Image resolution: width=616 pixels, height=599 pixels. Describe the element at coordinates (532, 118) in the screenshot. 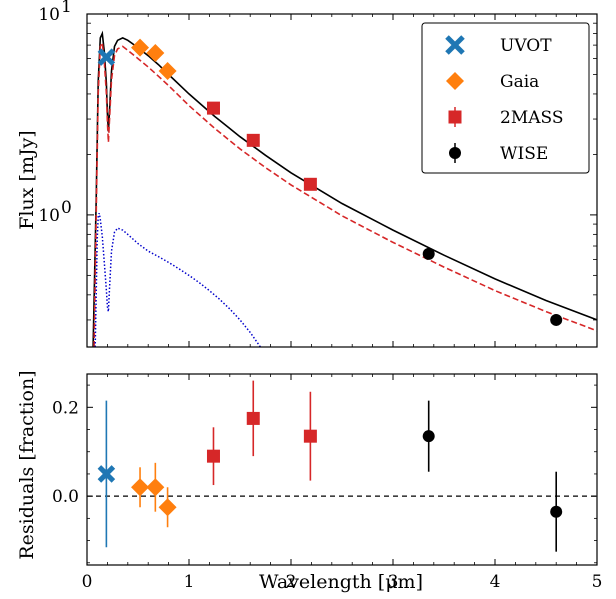

I see `legend-label: 2MASS` at that location.